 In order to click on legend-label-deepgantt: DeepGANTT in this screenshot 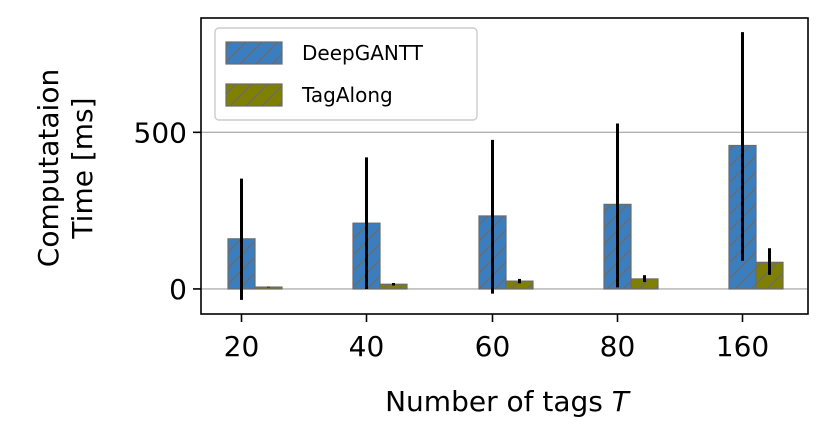, I will do `click(363, 53)`.